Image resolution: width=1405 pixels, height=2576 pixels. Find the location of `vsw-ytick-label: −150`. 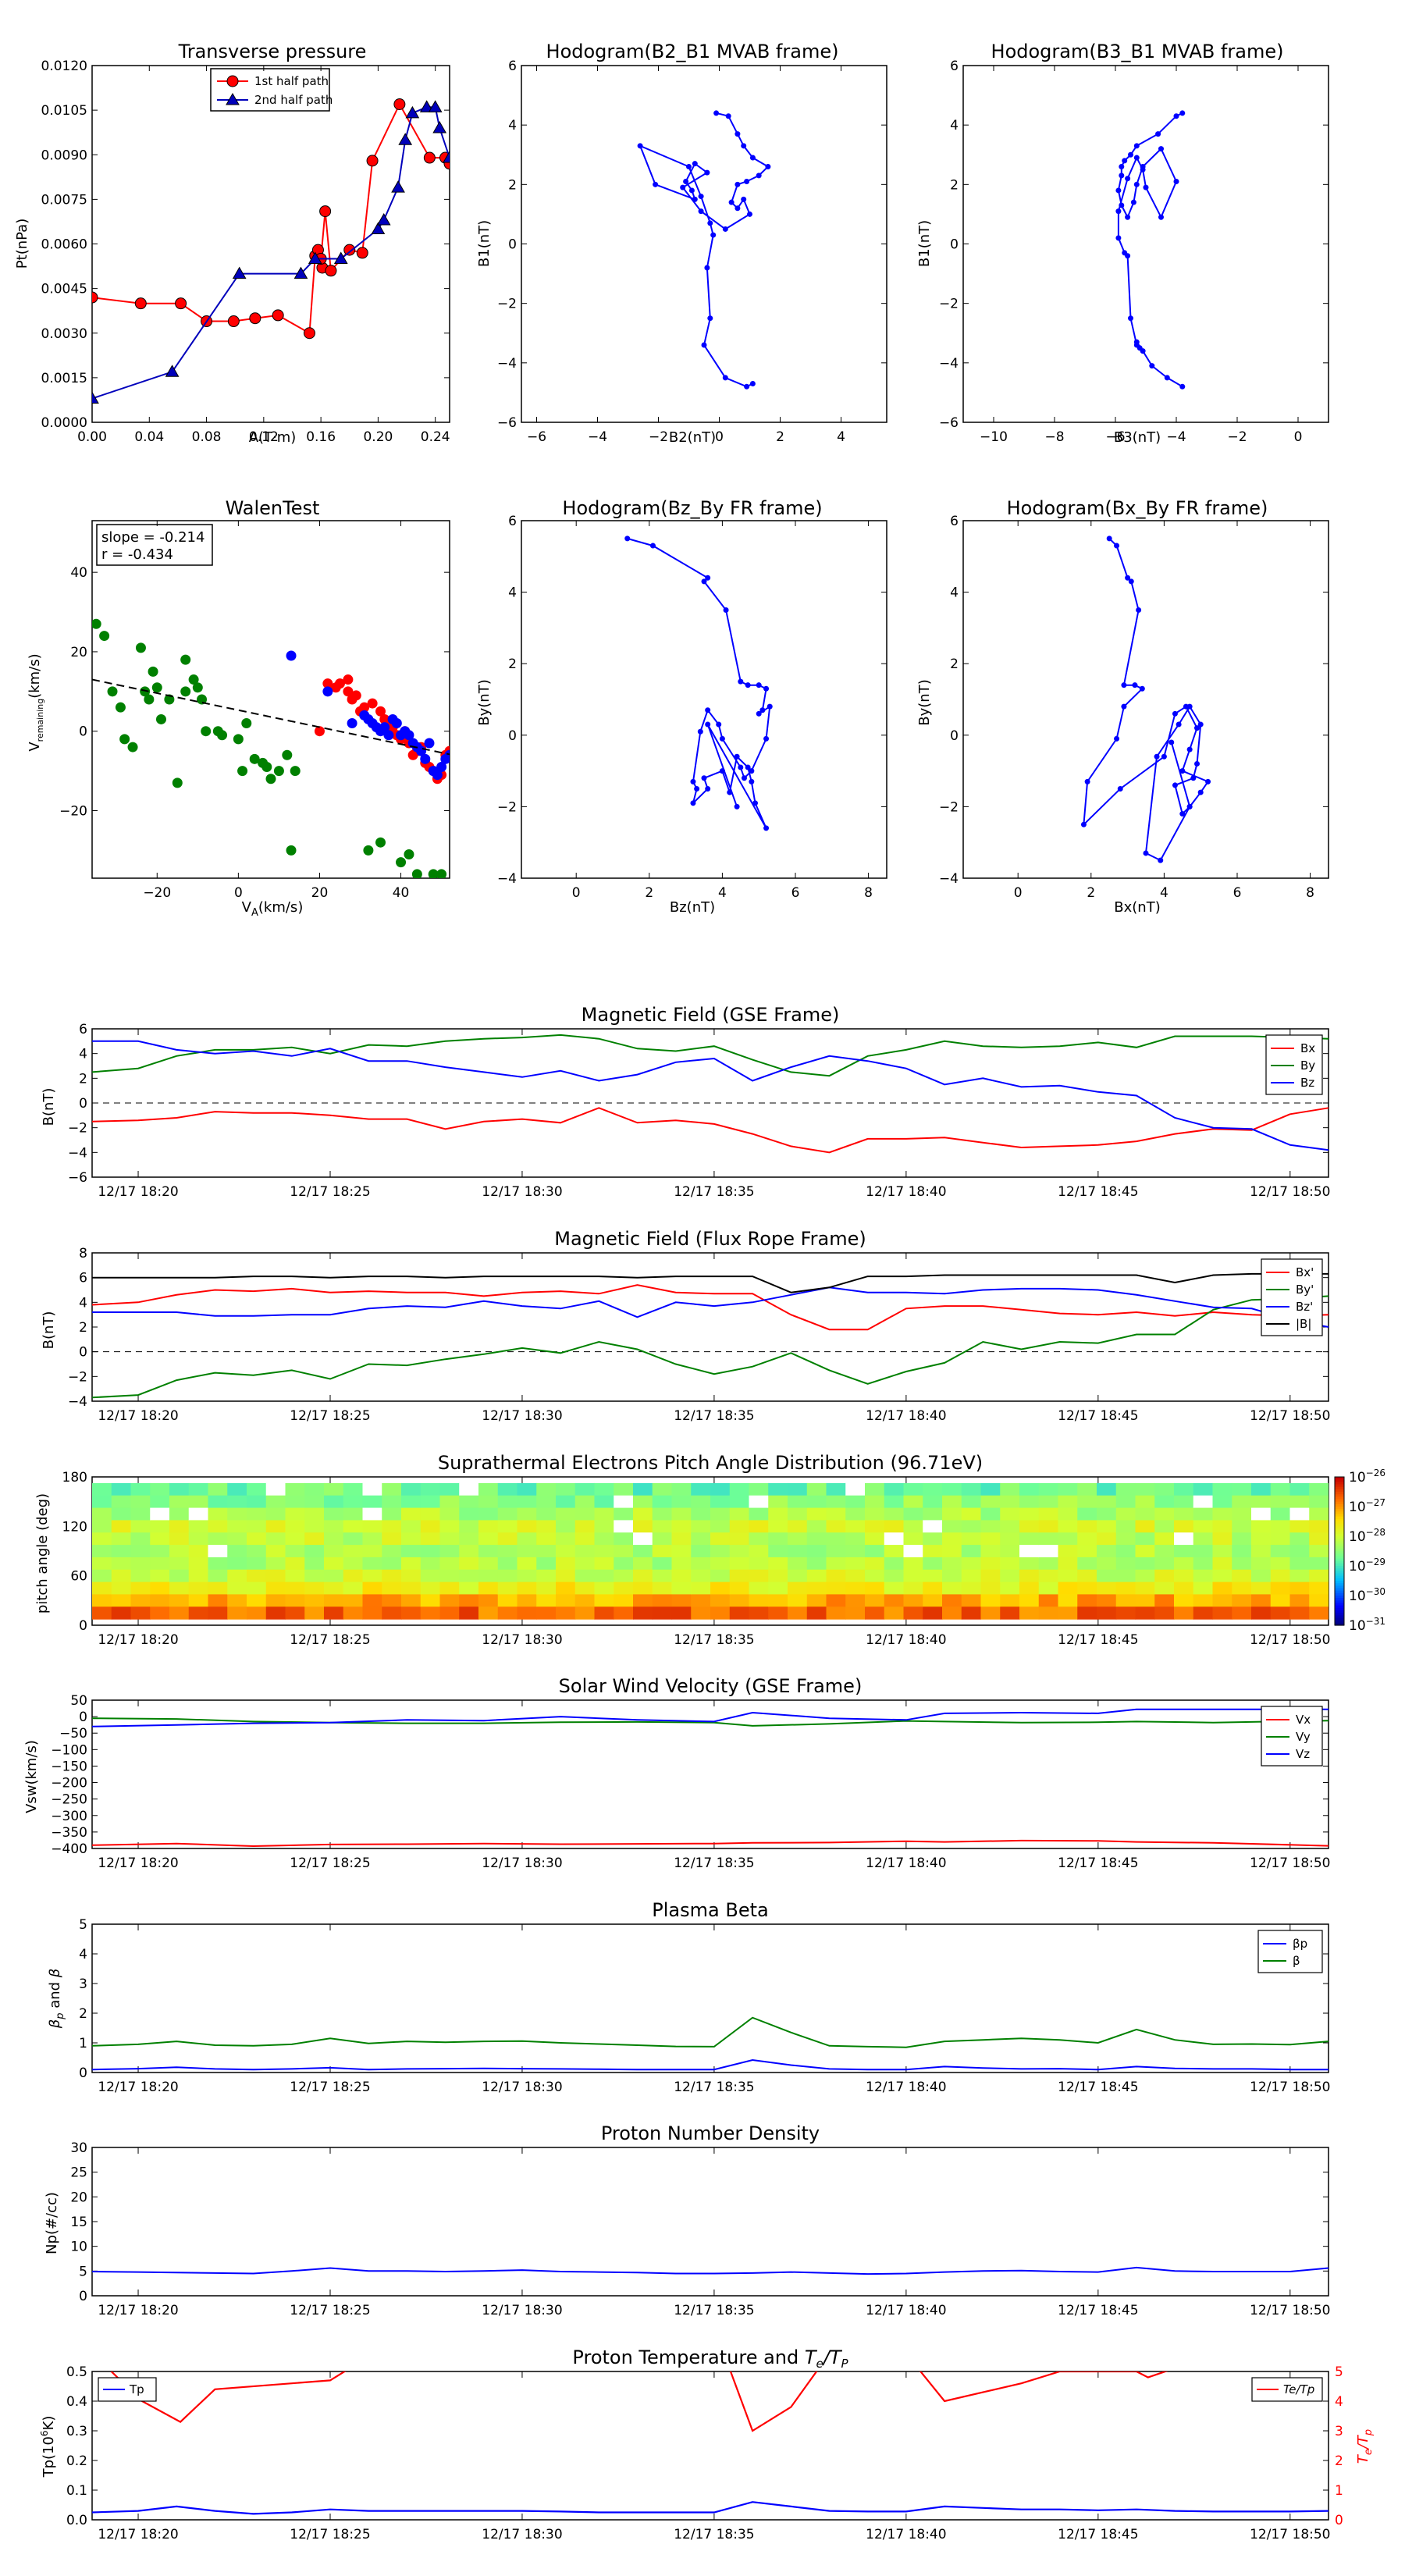

vsw-ytick-label: −150 is located at coordinates (69, 1766).